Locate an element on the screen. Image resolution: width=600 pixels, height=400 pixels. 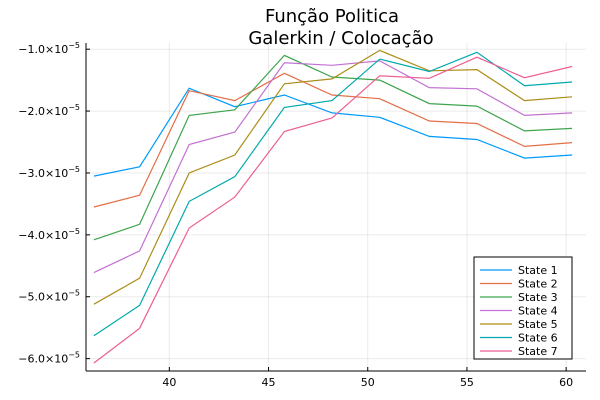
y-tick-label: −1.0×10⁻⁵ is located at coordinates (49, 48).